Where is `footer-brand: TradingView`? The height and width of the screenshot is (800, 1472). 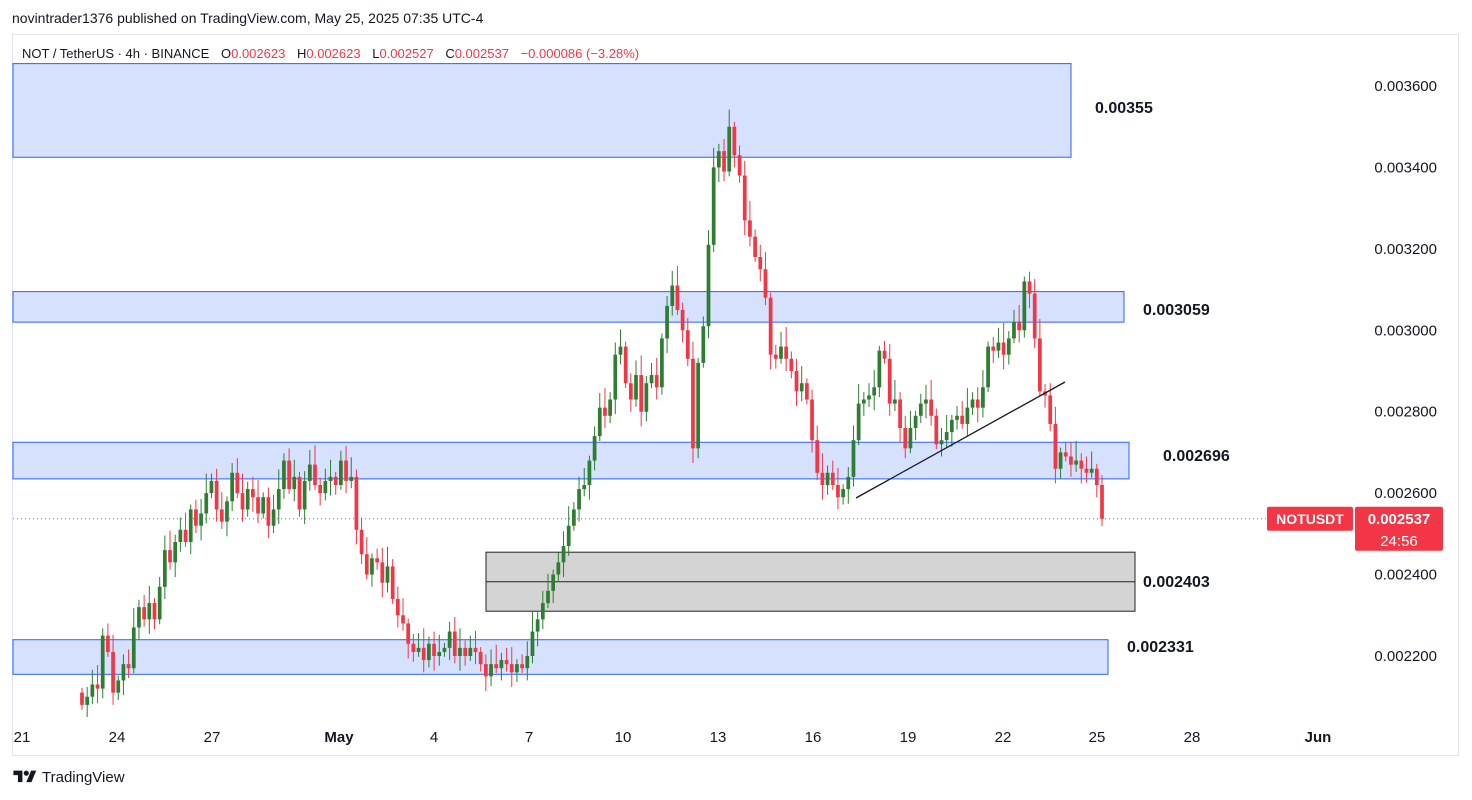
footer-brand: TradingView is located at coordinates (68, 777).